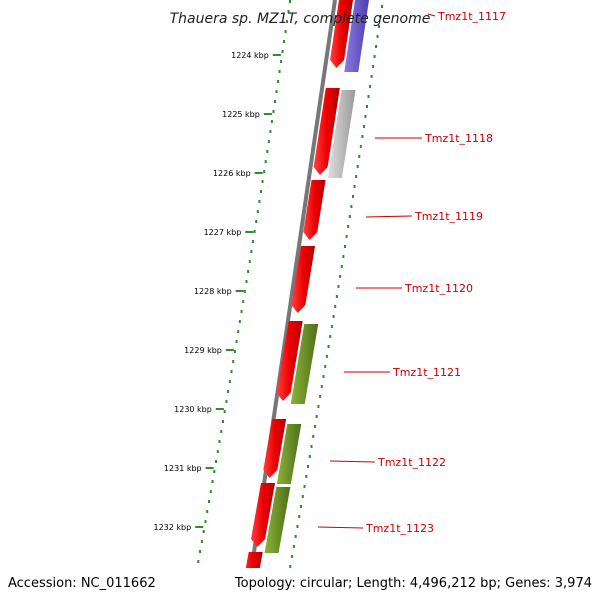  I want to click on gene-label-tmz1t_1119: Tmz1t_1119, so click(424, 216).